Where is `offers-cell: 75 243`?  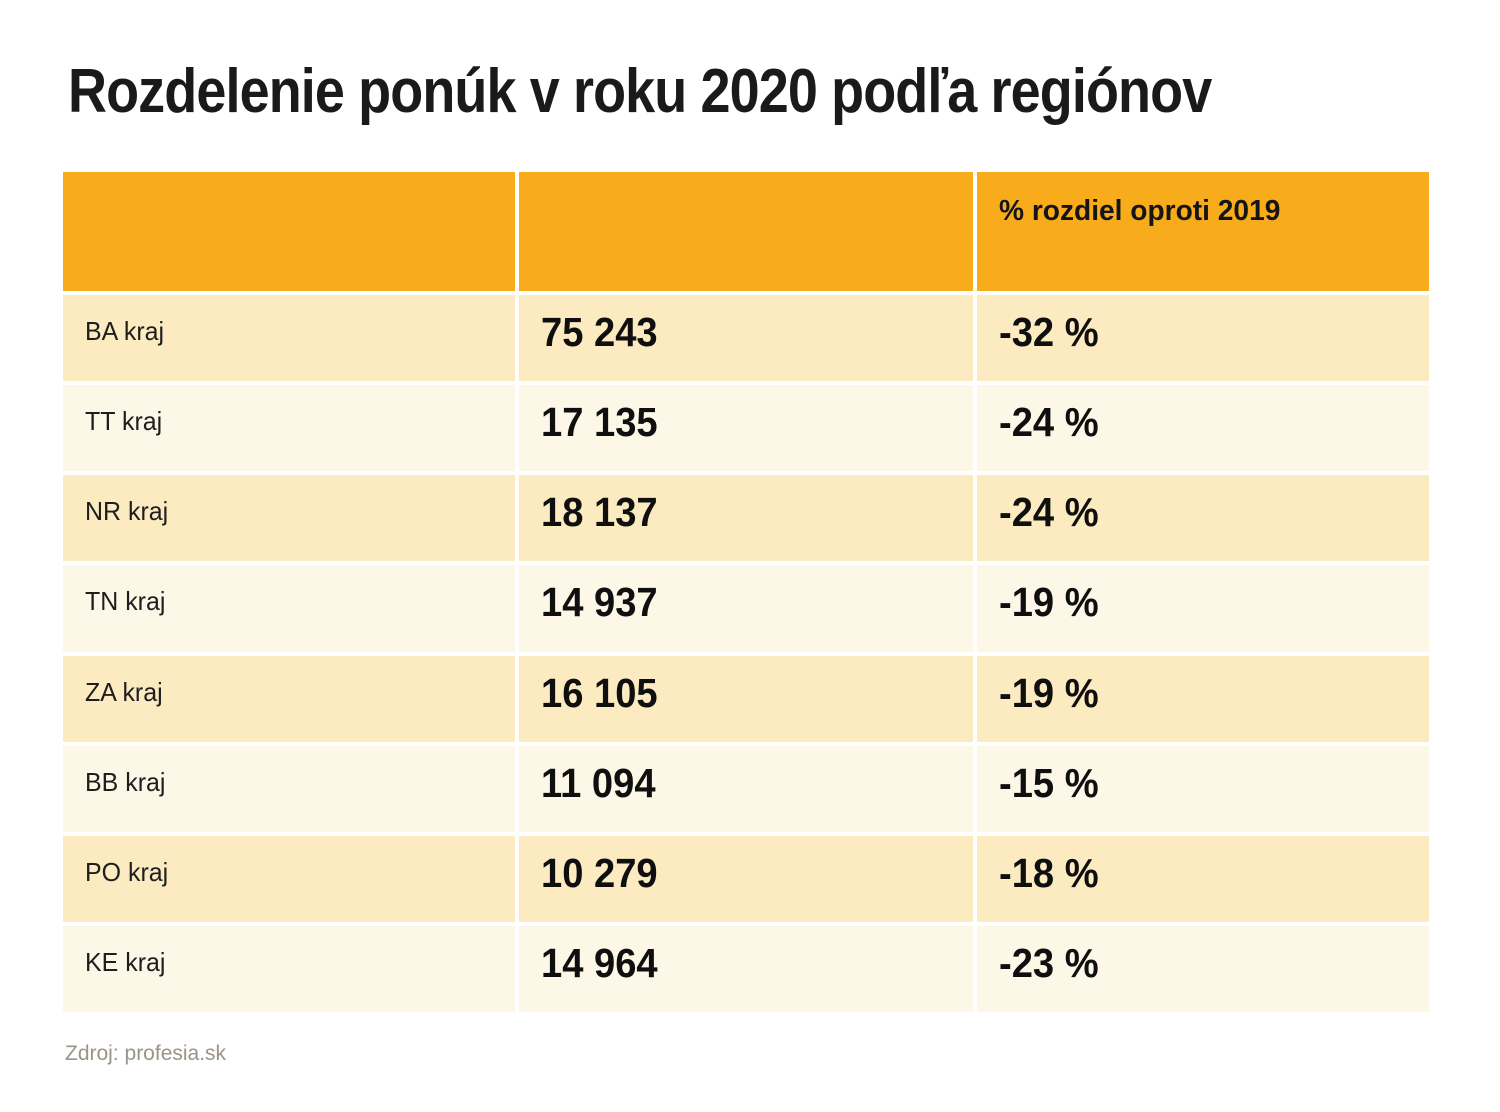
offers-cell: 75 243 is located at coordinates (746, 338).